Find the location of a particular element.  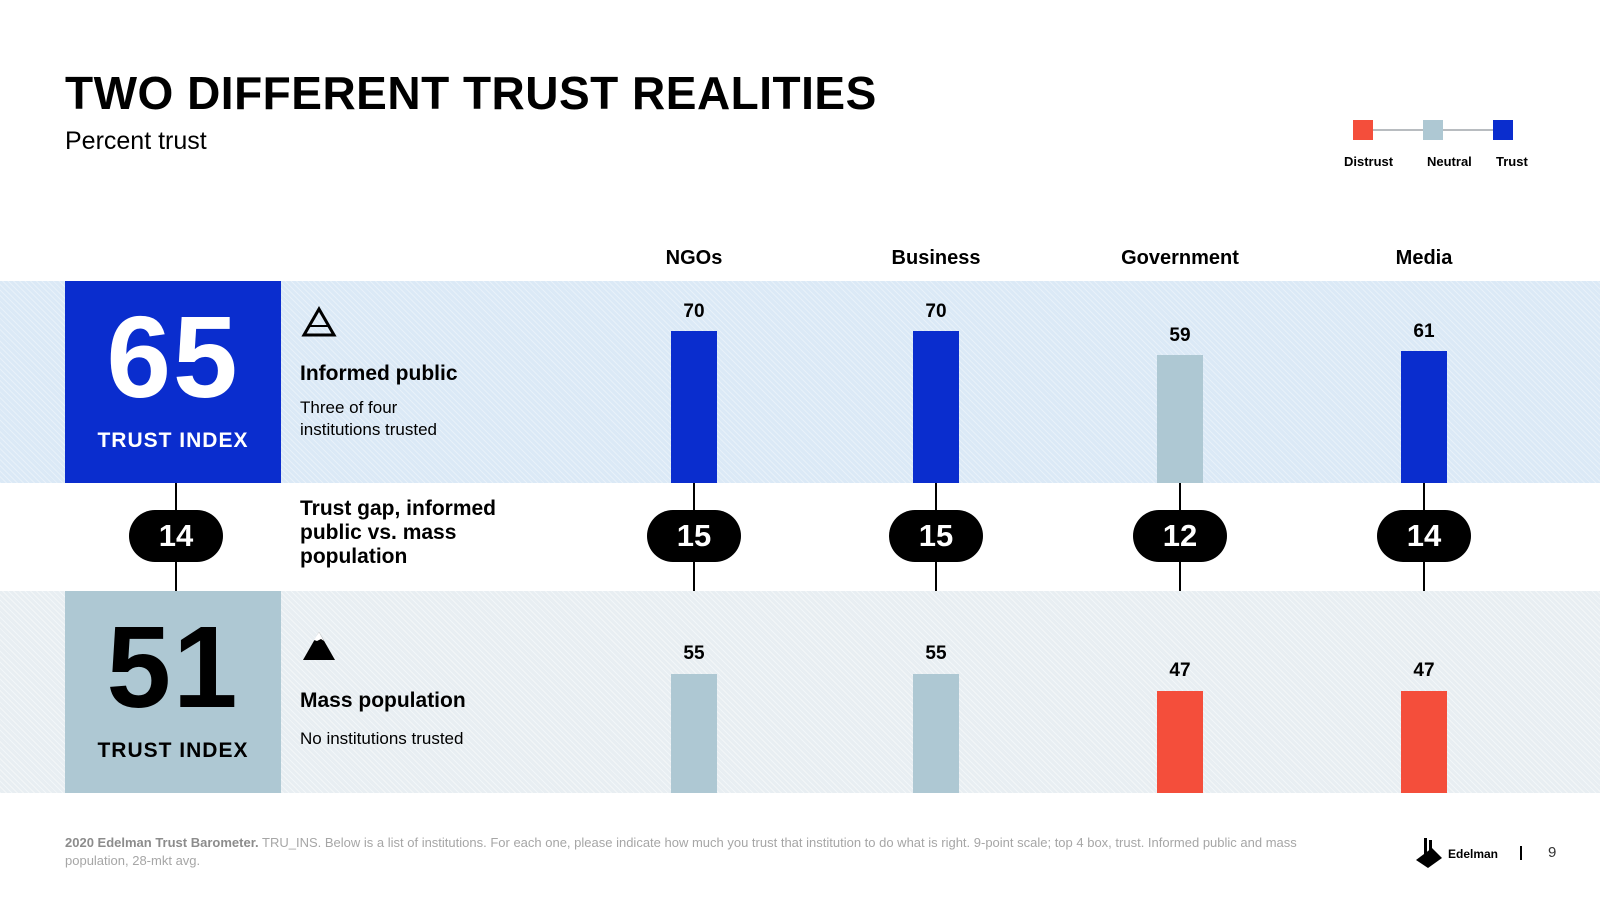

legend: Distrust Neutral Trust is located at coordinates (1438, 148).